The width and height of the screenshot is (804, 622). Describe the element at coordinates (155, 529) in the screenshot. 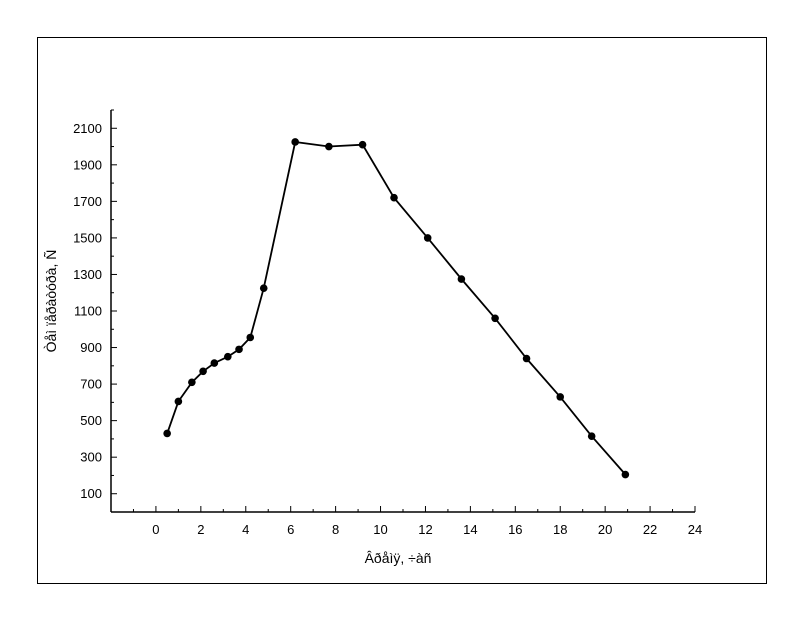

I see `x-tick-label: 0` at that location.